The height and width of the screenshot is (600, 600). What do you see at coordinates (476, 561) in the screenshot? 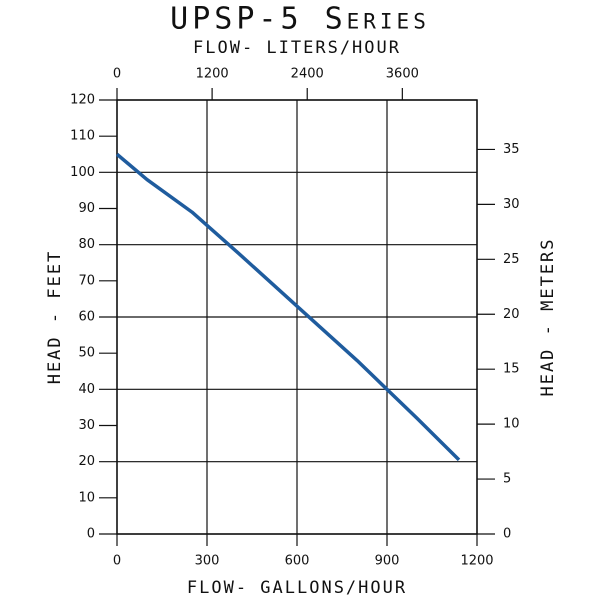
I see `x-tick-label: 1200` at bounding box center [476, 561].